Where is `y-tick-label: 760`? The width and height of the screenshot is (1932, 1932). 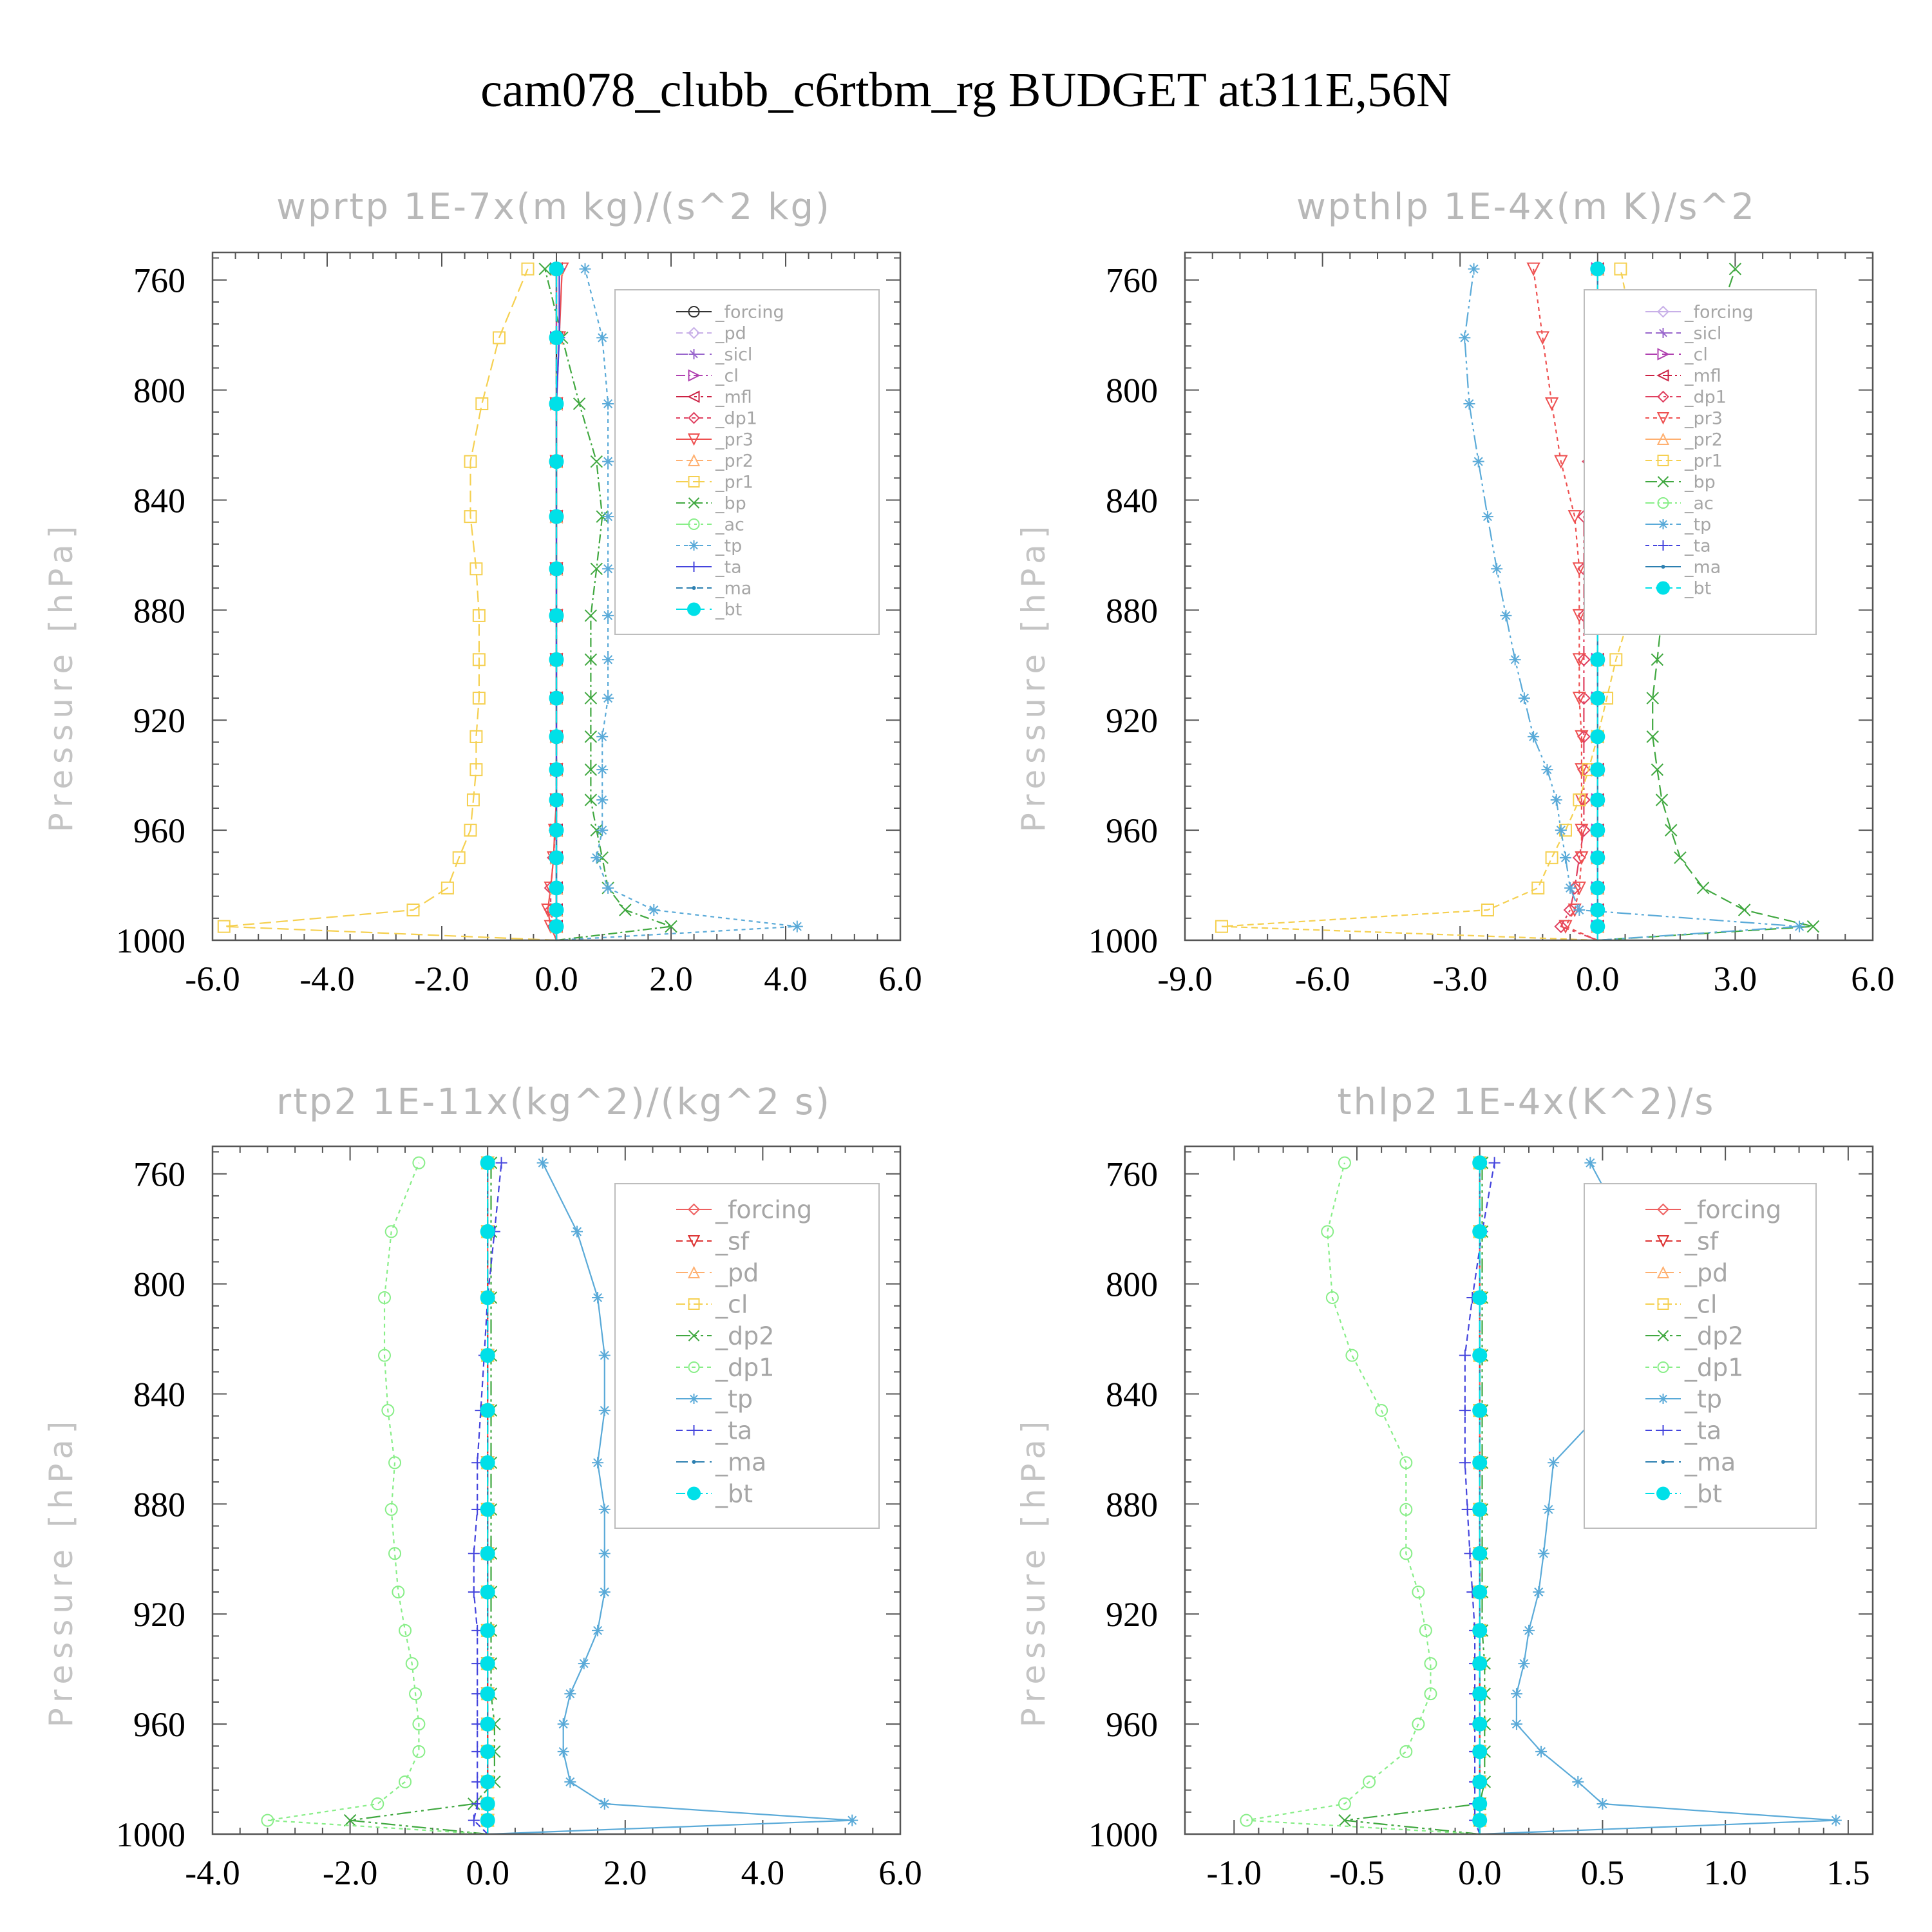
y-tick-label: 760 is located at coordinates (159, 280).